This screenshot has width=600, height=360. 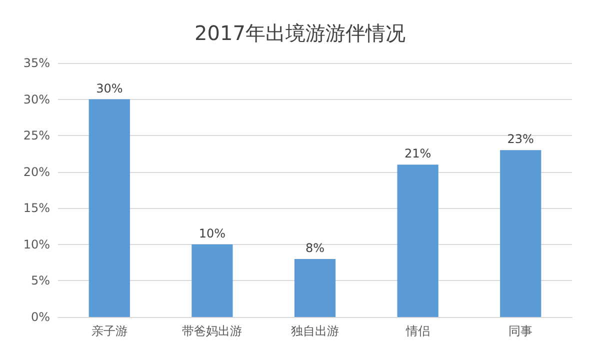 I want to click on y-tick-label: 10%, so click(x=36, y=244).